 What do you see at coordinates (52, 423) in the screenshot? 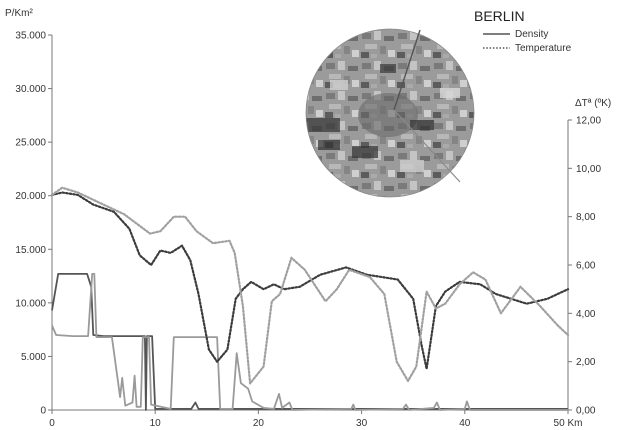
I see `x-tick-label: 0` at bounding box center [52, 423].